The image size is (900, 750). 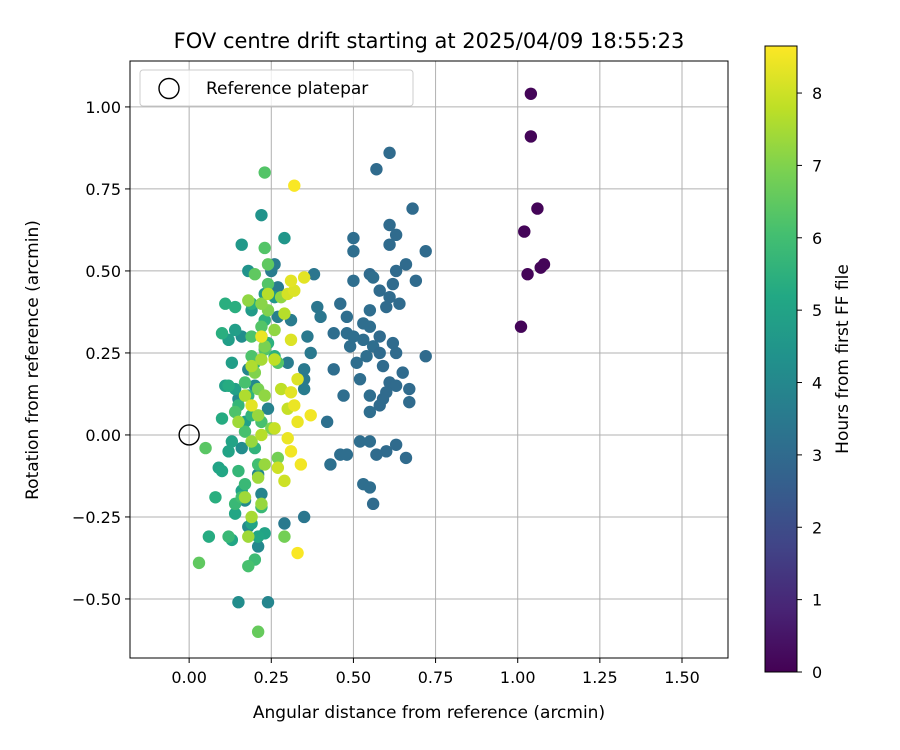 What do you see at coordinates (103, 435) in the screenshot?
I see `y-tick-label: 0.00` at bounding box center [103, 435].